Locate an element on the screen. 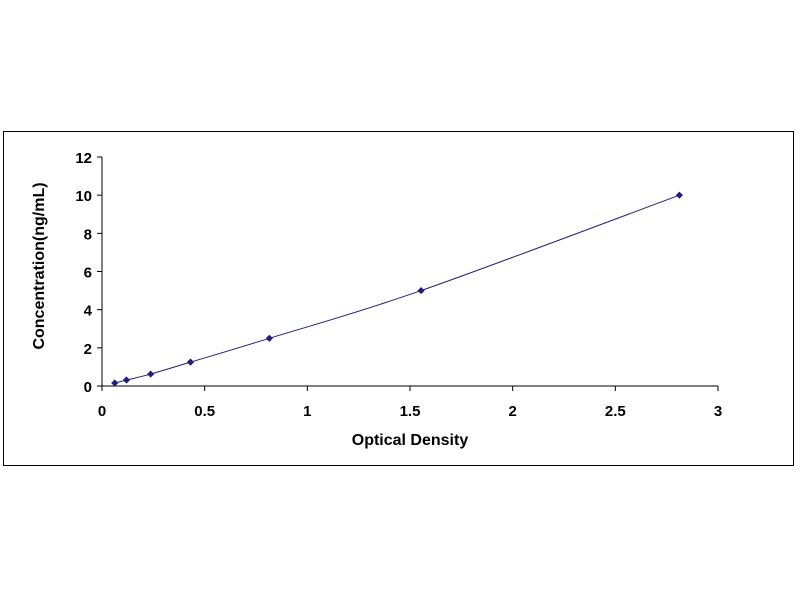 The height and width of the screenshot is (600, 800). x-axis-title: Optical Density is located at coordinates (410, 440).